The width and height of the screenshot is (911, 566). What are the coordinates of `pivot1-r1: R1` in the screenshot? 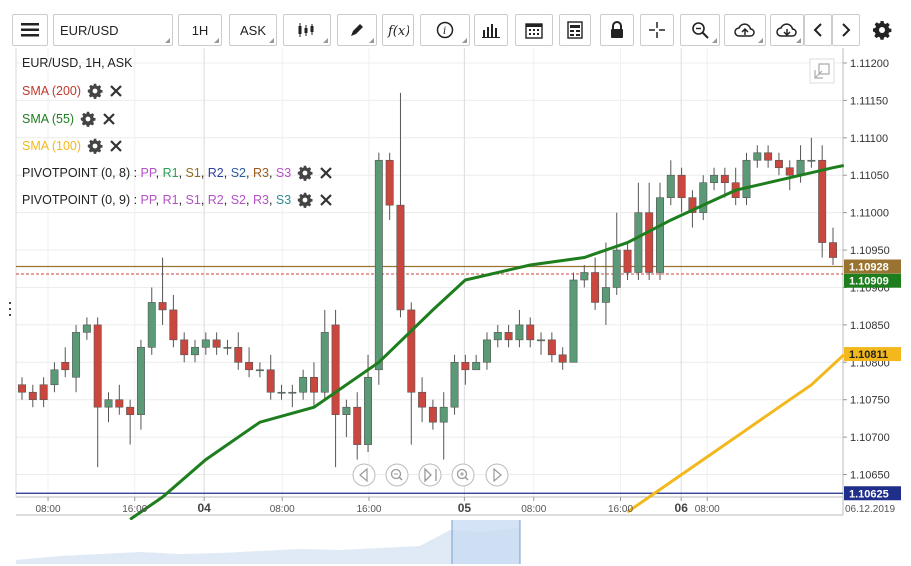 It's located at (170, 173).